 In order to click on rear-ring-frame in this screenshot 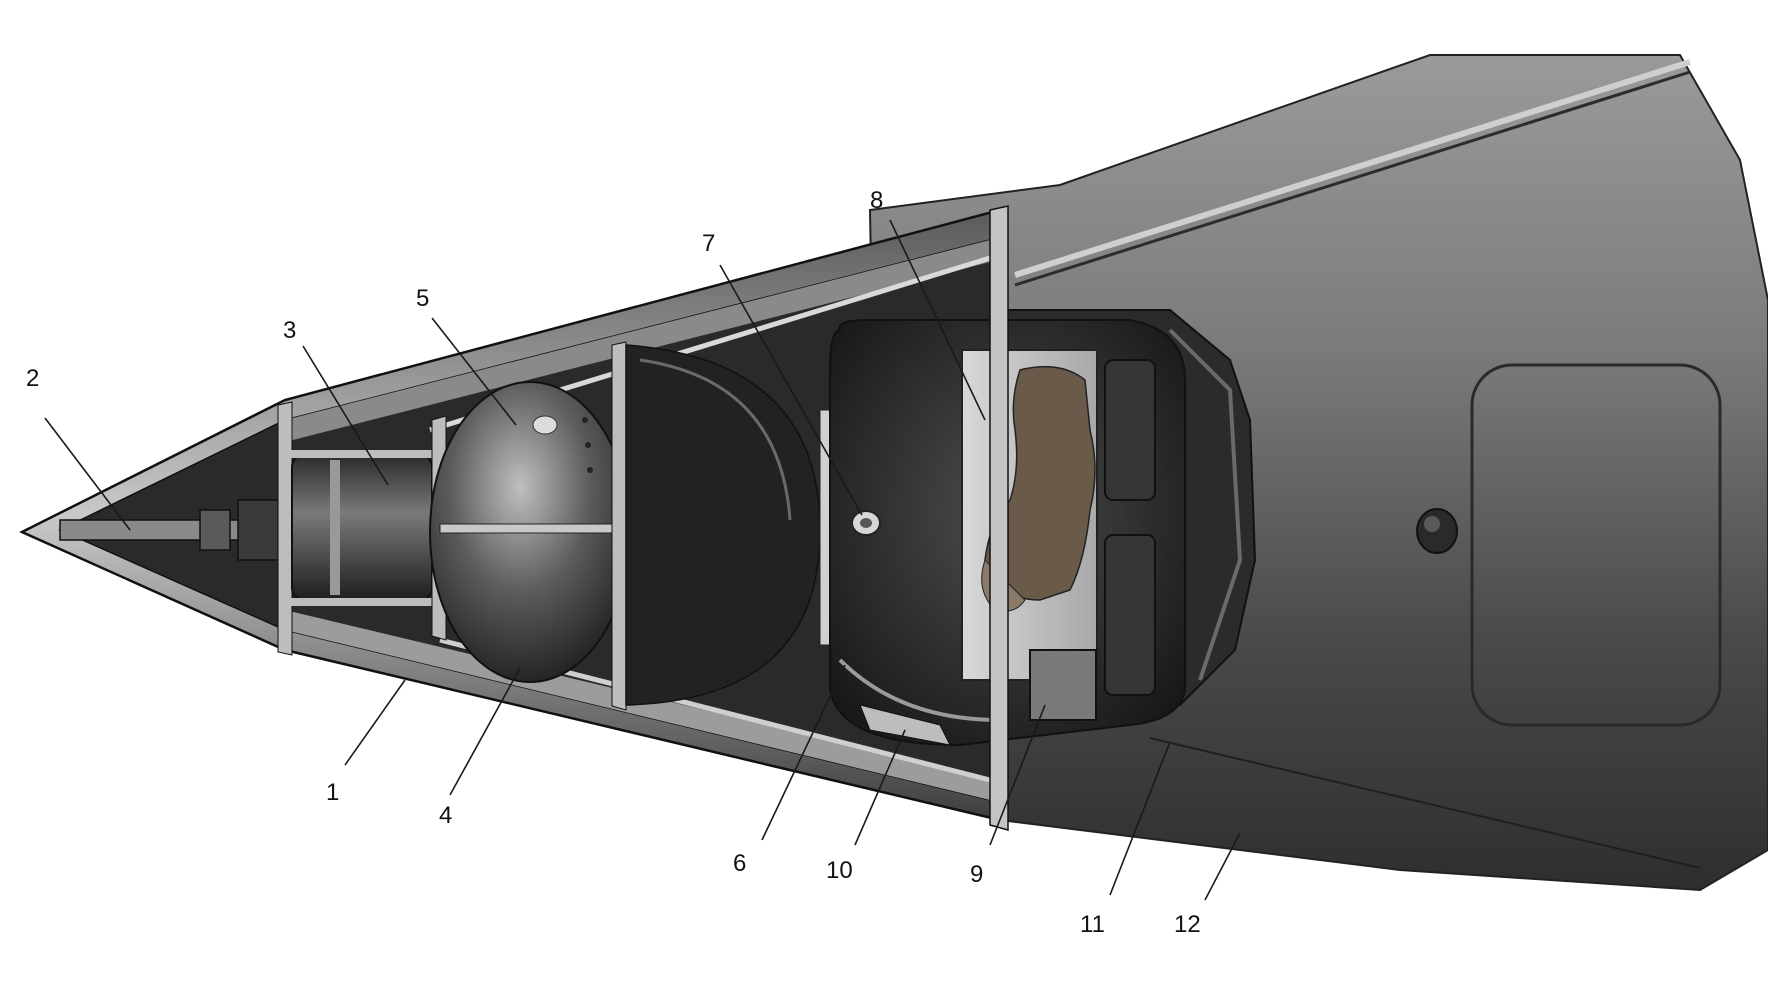, I will do `click(999, 518)`.